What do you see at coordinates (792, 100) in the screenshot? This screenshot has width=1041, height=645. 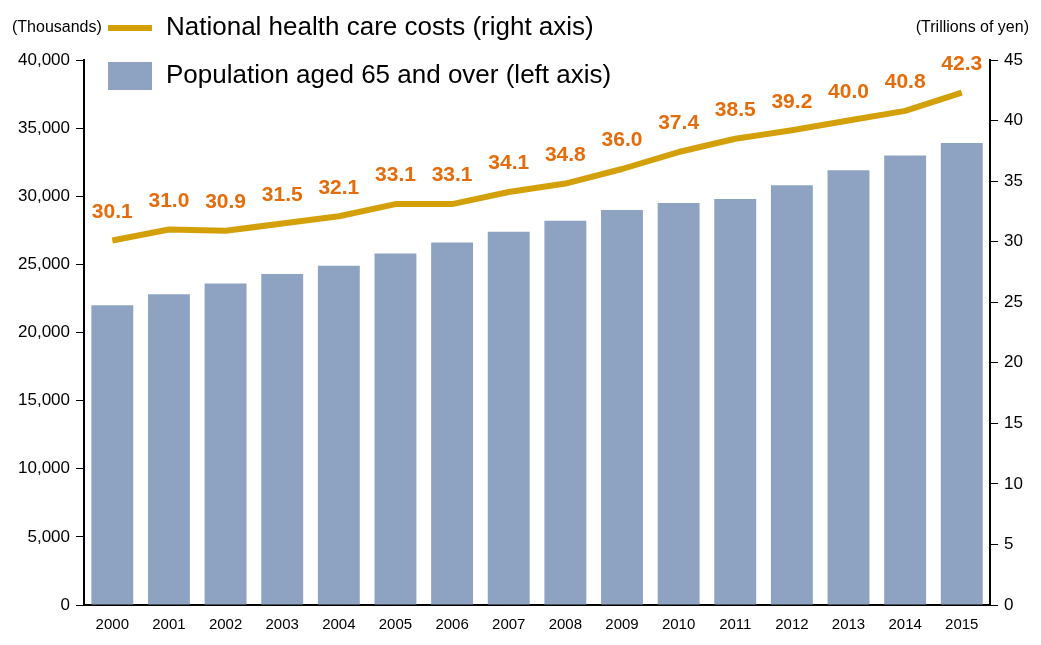 I see `data-label: 39.2` at bounding box center [792, 100].